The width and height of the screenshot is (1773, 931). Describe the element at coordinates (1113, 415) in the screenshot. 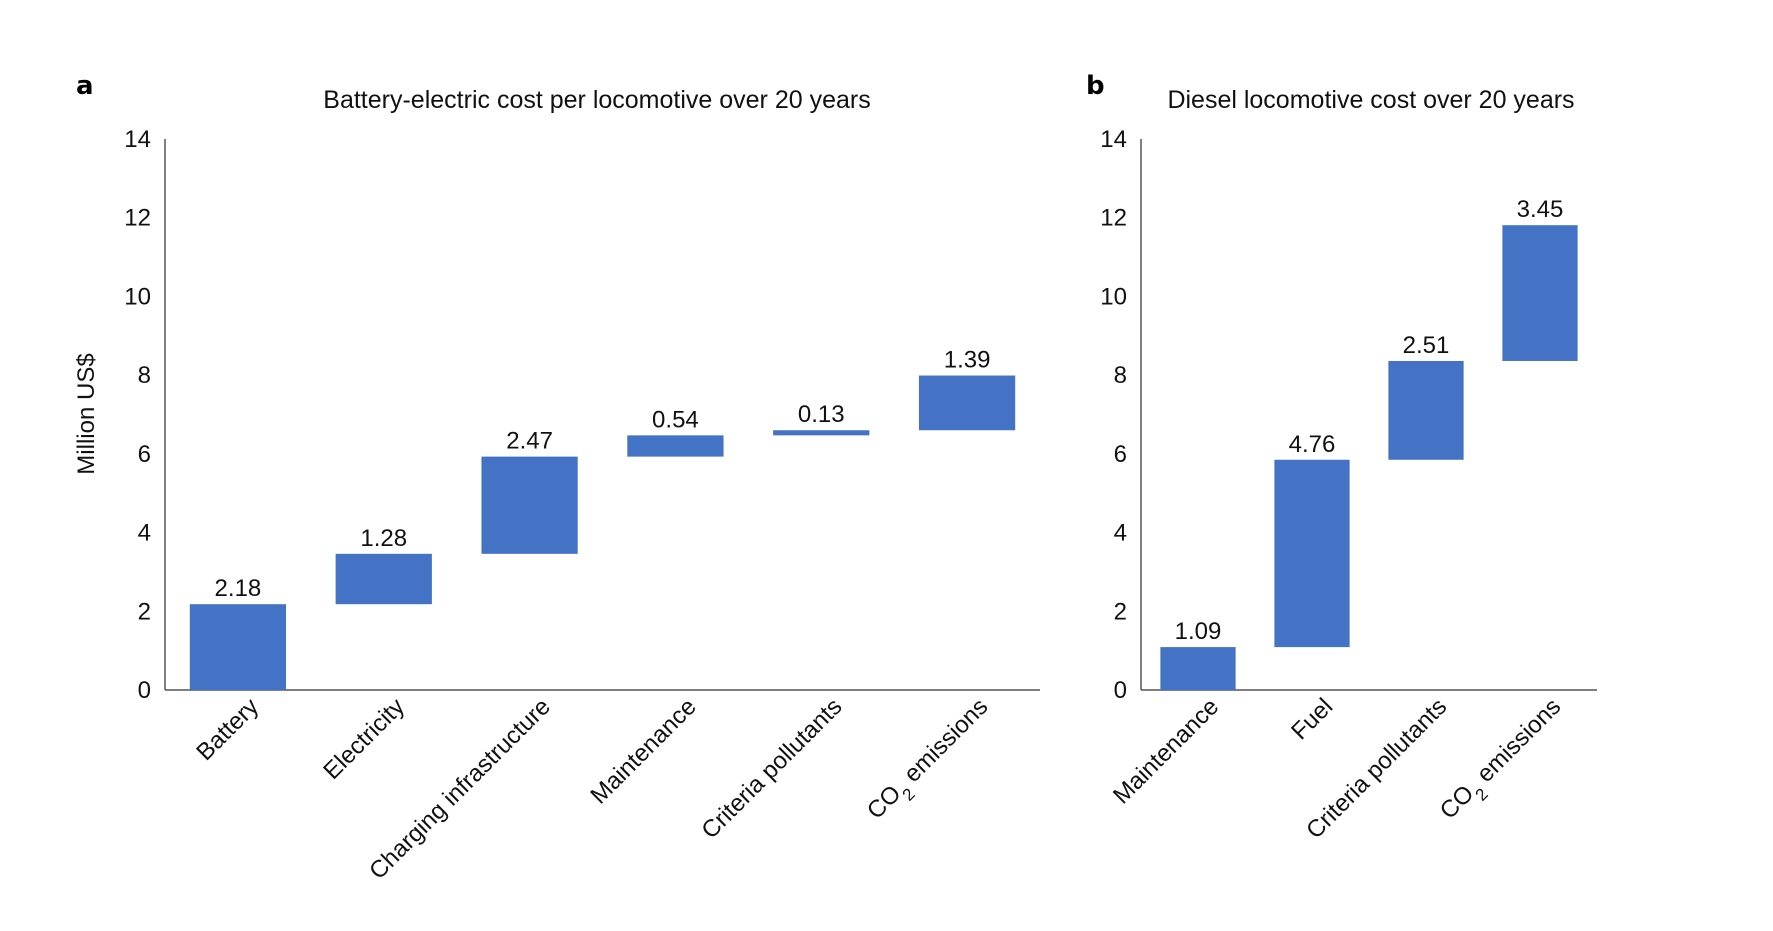

I see `y-ticks-b: 0 2 4 6 8 10 12 14` at that location.